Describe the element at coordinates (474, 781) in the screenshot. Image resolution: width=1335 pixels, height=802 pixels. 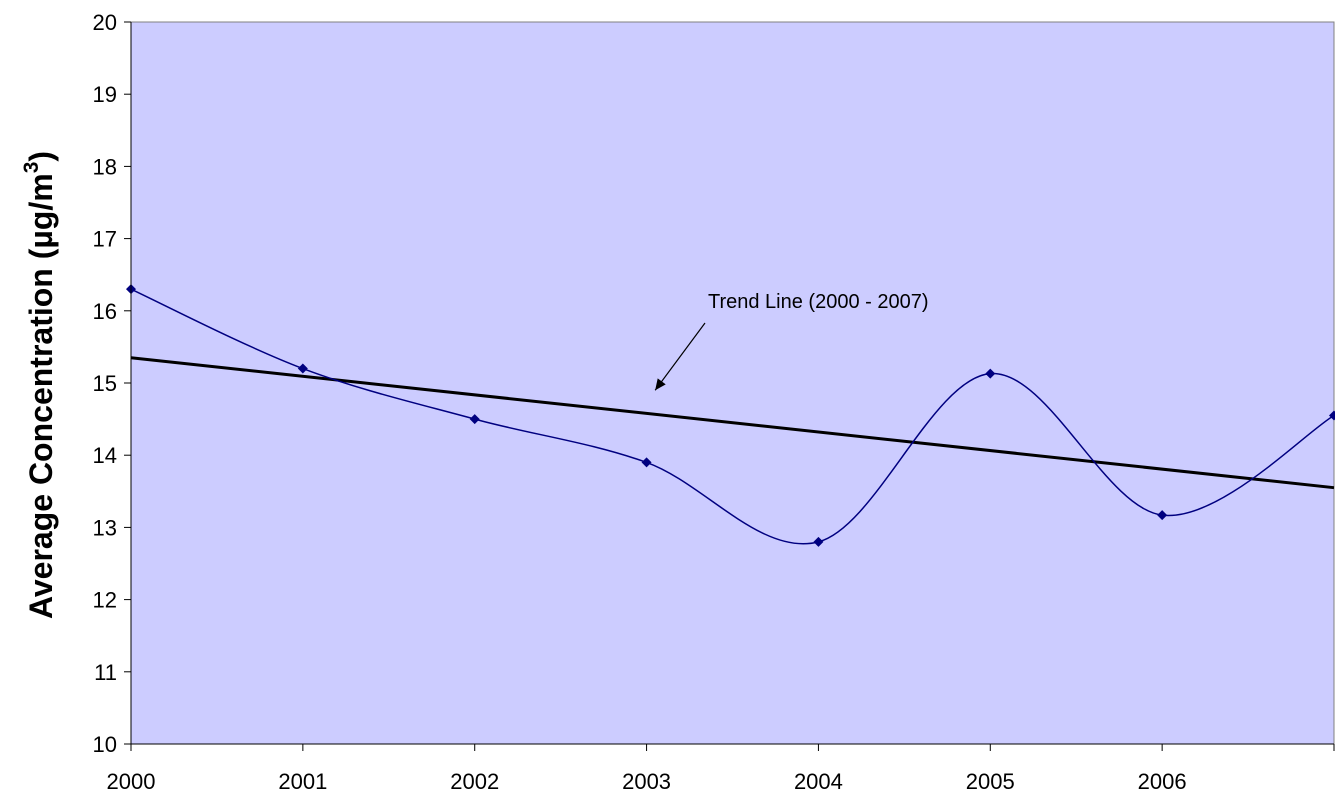
I see `x-tick-label: 2002` at that location.